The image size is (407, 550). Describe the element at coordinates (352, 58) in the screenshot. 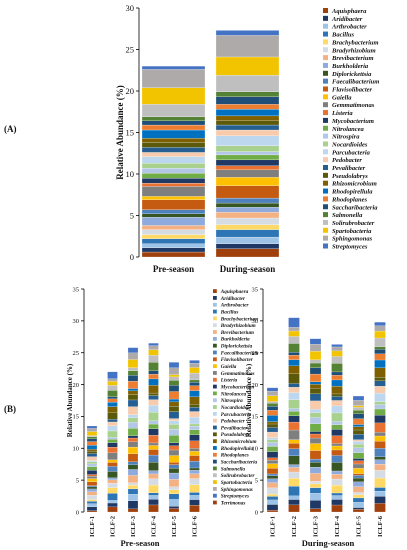

I see `legend-label: Brevibacterium` at that location.